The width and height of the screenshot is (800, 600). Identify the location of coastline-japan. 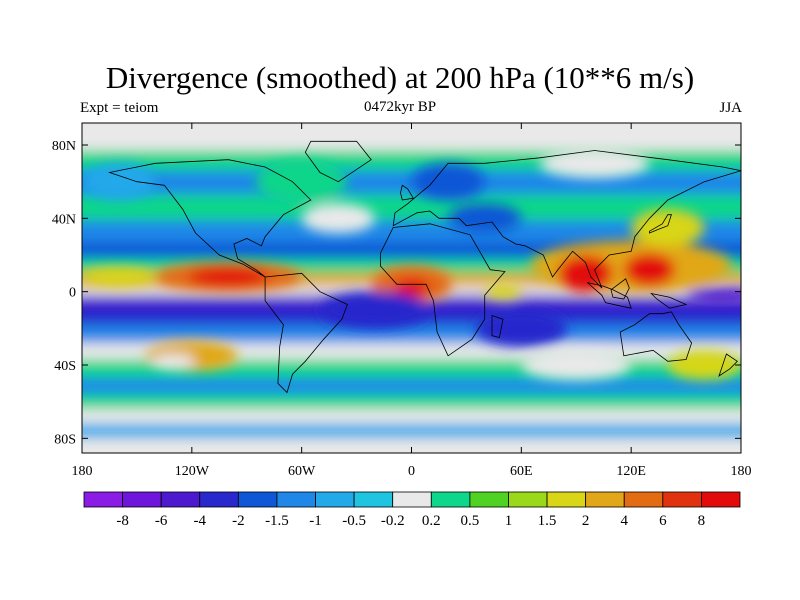
(660, 224).